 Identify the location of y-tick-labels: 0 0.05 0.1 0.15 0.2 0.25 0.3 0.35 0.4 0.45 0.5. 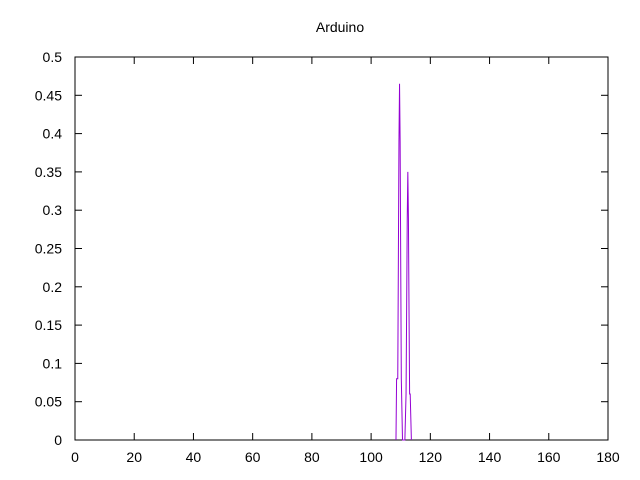
(48, 248).